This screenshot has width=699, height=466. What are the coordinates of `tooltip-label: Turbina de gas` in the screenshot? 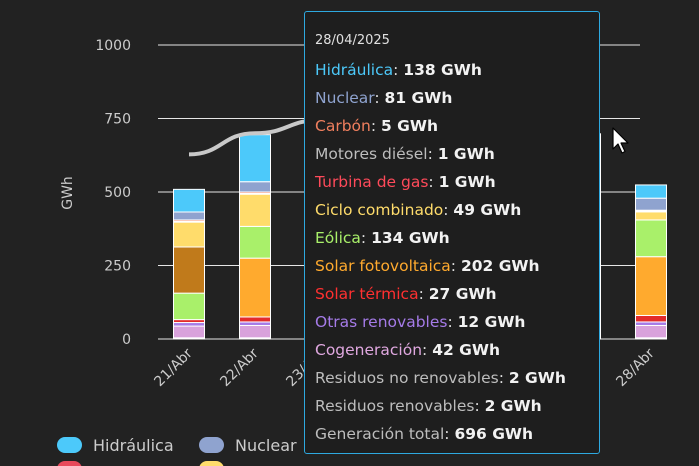 It's located at (372, 182).